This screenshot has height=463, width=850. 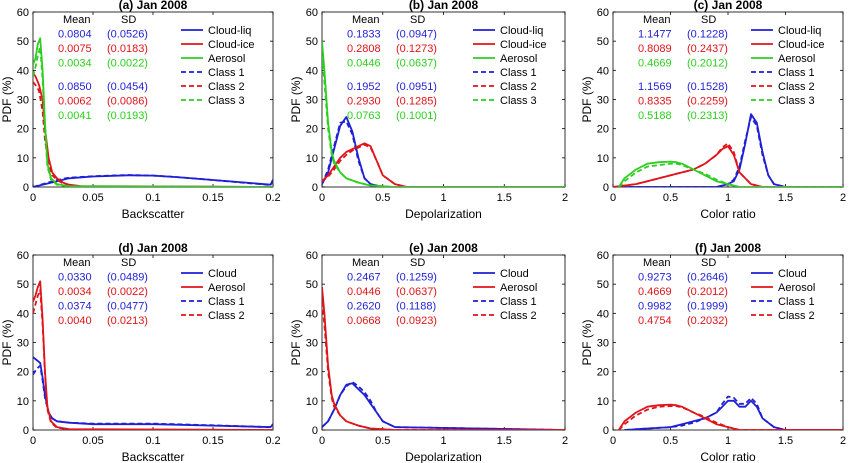 What do you see at coordinates (655, 116) in the screenshot?
I see `stat-mean: 0.5188` at bounding box center [655, 116].